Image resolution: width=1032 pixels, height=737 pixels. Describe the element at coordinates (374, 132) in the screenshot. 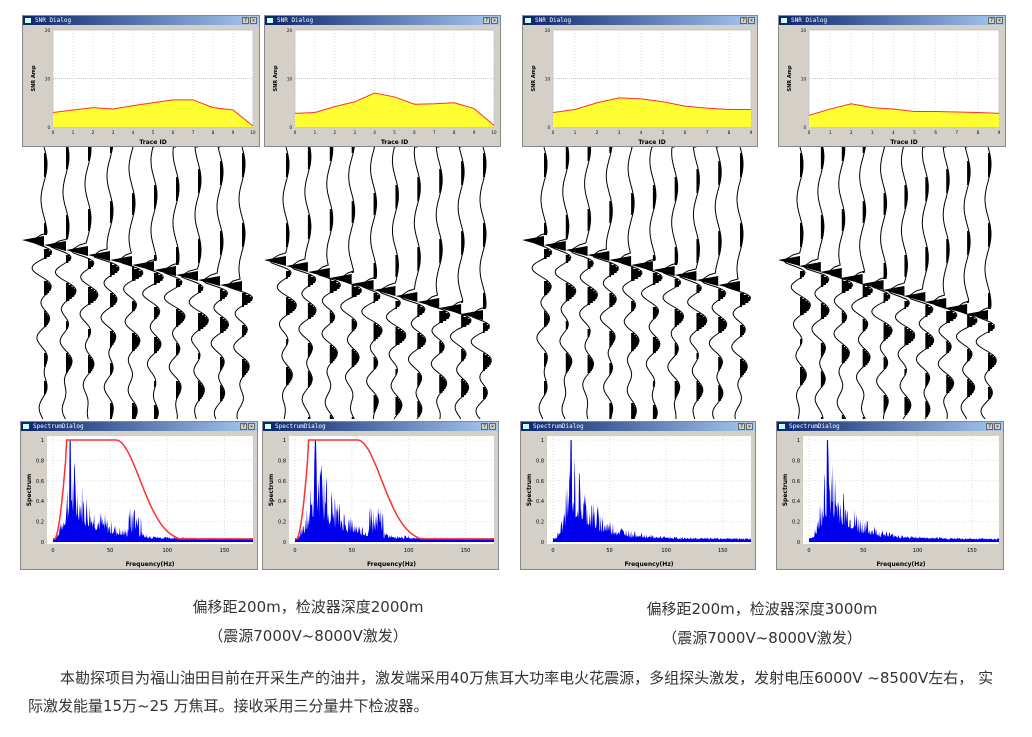

I see `x-tick-label: 4` at that location.